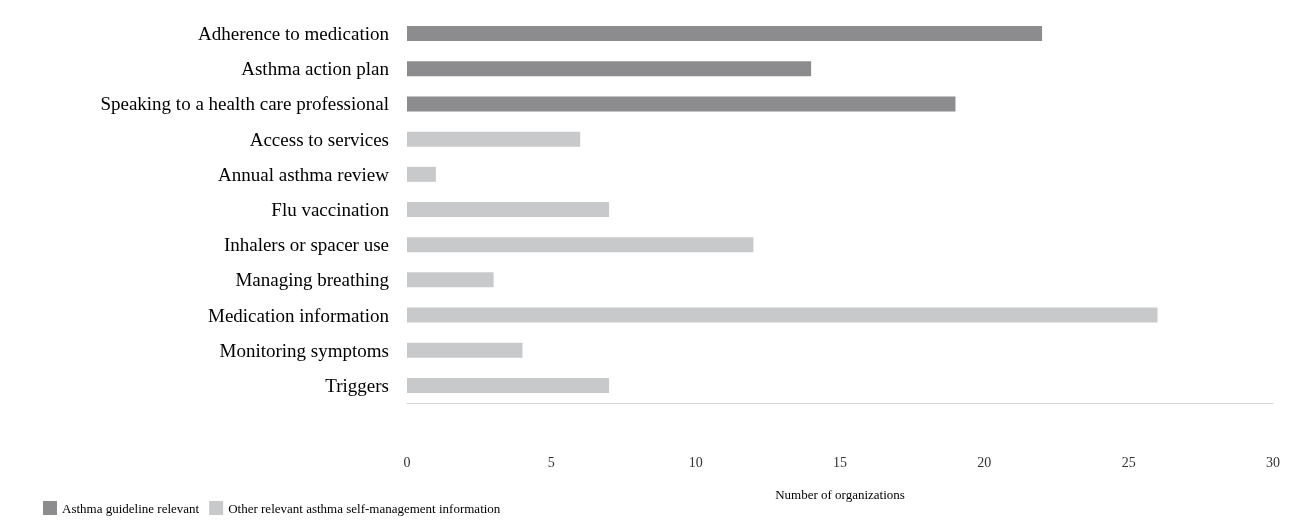 The image size is (1291, 528). I want to click on y-tick-label: Monitoring symptoms, so click(304, 350).